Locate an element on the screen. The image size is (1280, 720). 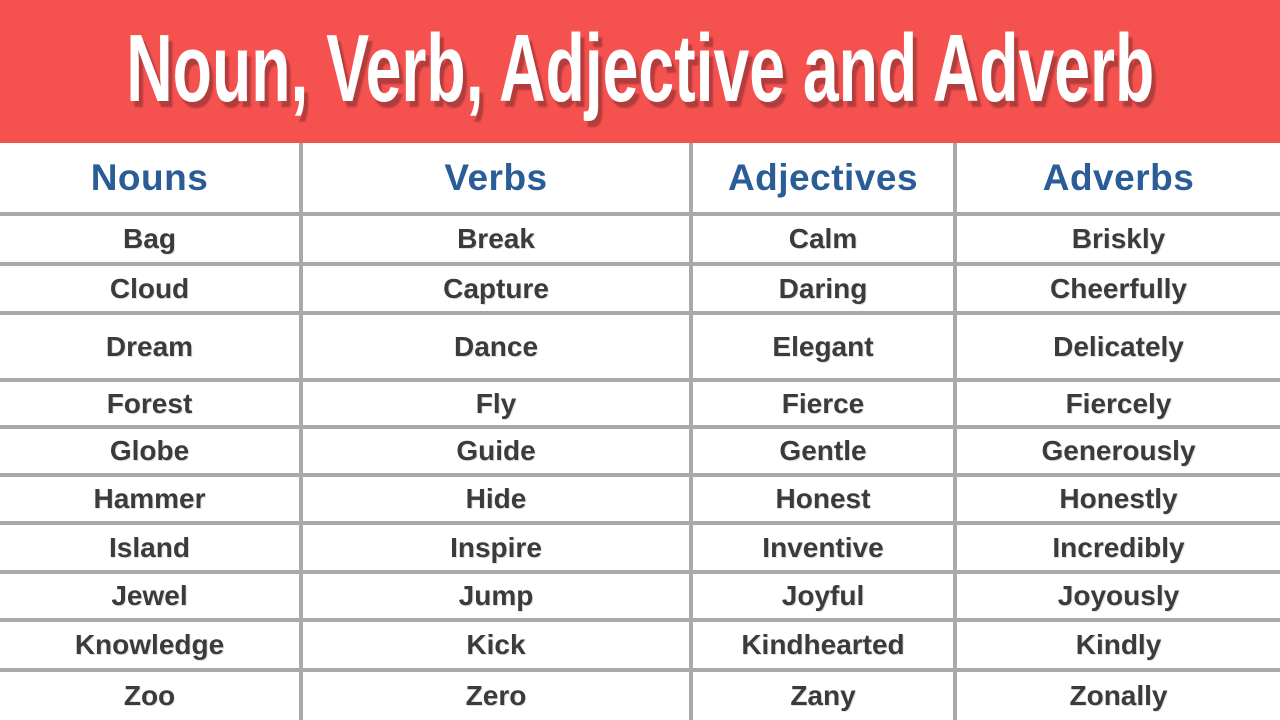
table-cell-verb: Capture is located at coordinates (498, 286).